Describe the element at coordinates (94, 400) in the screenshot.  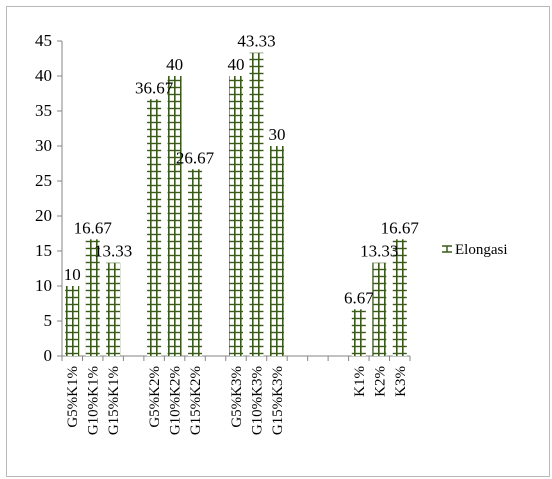
I see `category-label: G10%K1%` at that location.